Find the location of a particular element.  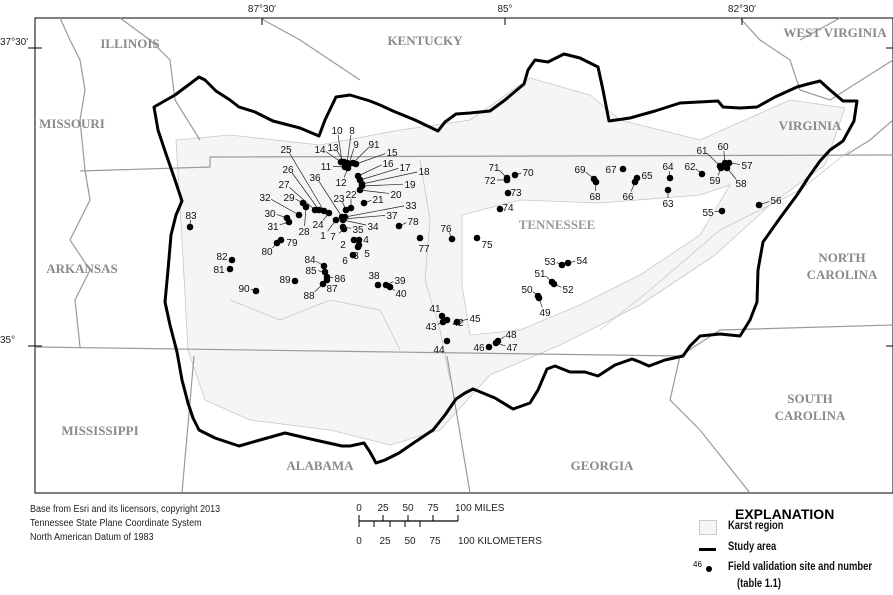

site-85: 85 is located at coordinates (317, 271).